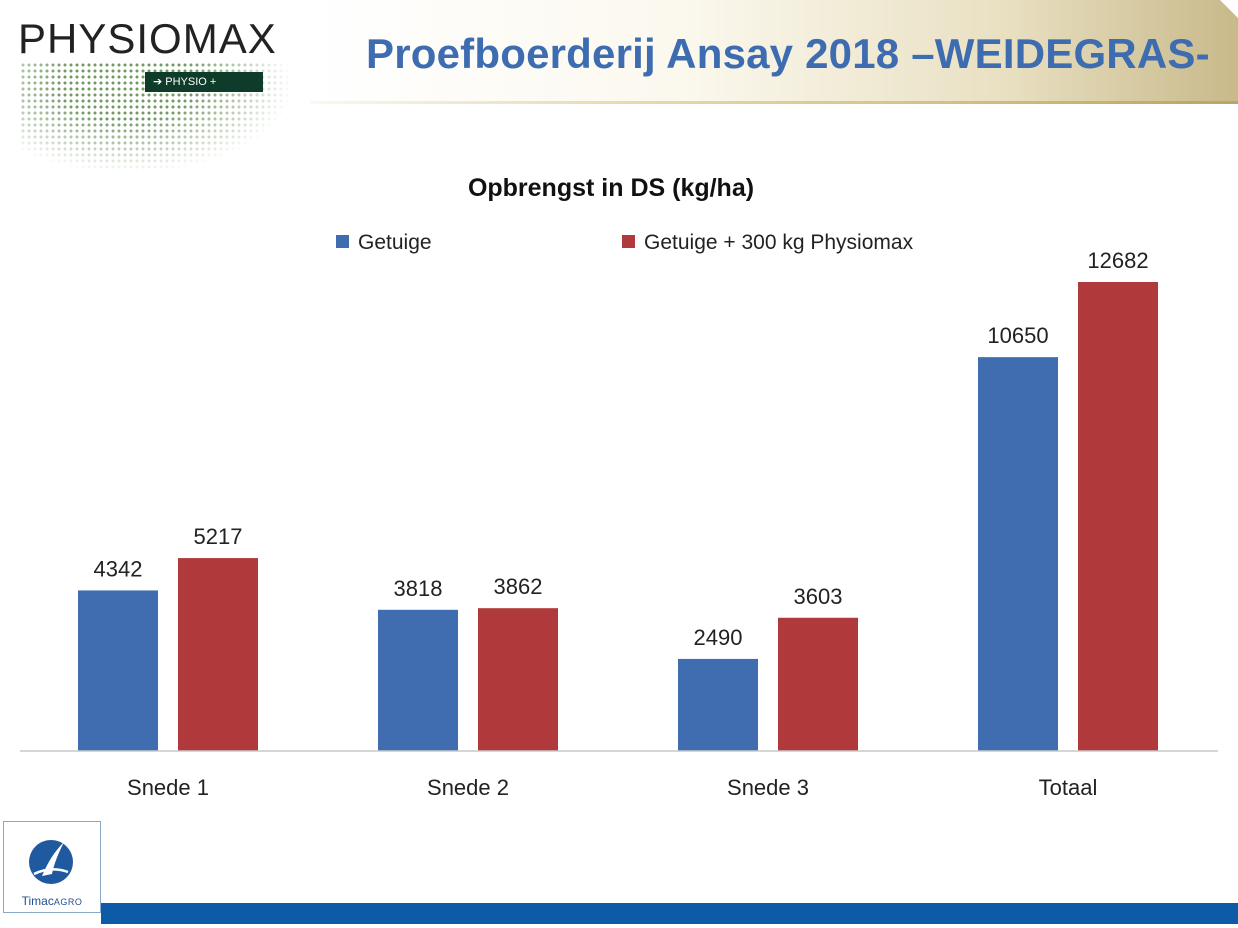 The width and height of the screenshot is (1238, 928). I want to click on data-label: 3603, so click(818, 596).